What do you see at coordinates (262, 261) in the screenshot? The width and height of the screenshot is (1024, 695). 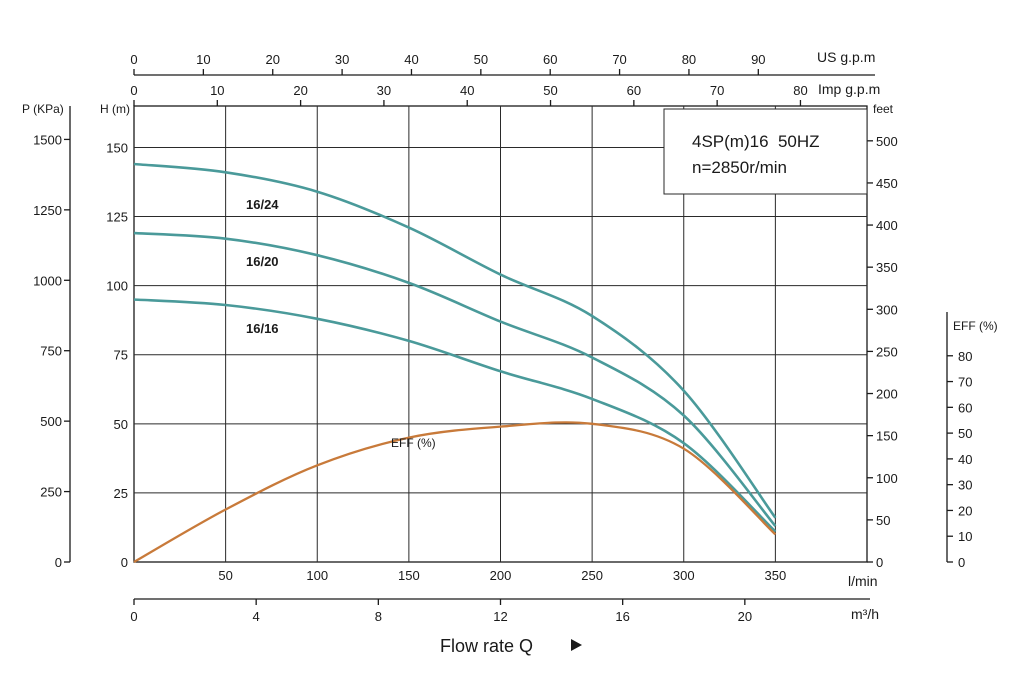 I see `series-label: 16/20` at bounding box center [262, 261].